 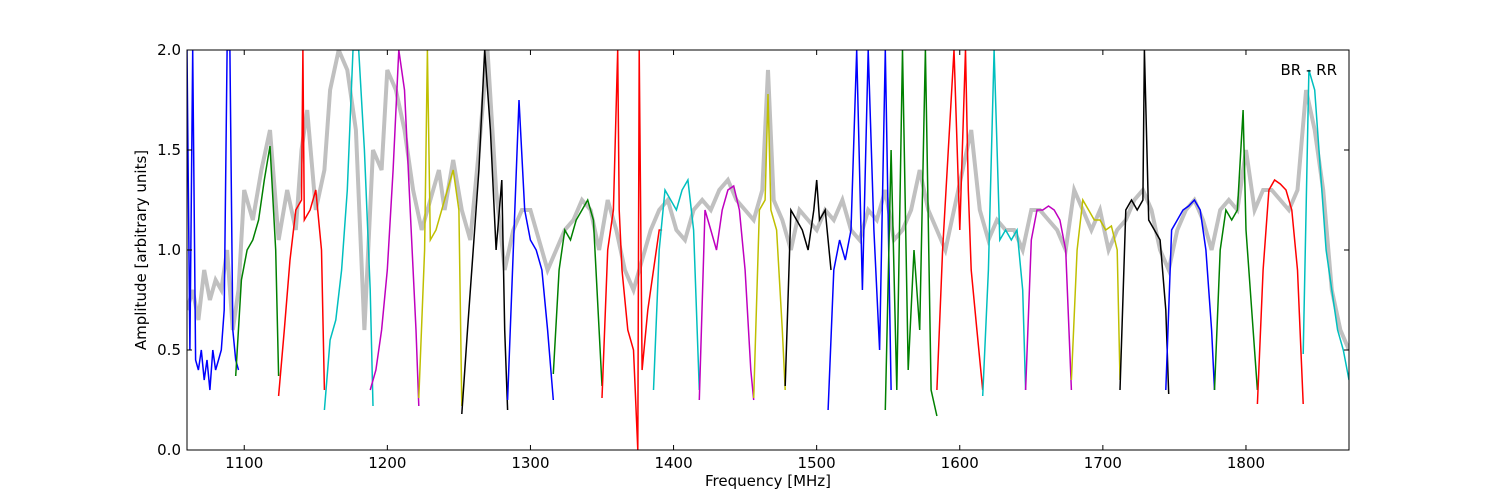 What do you see at coordinates (141, 250) in the screenshot?
I see `y-axis-label: Amplitude [arbitrary units]` at bounding box center [141, 250].